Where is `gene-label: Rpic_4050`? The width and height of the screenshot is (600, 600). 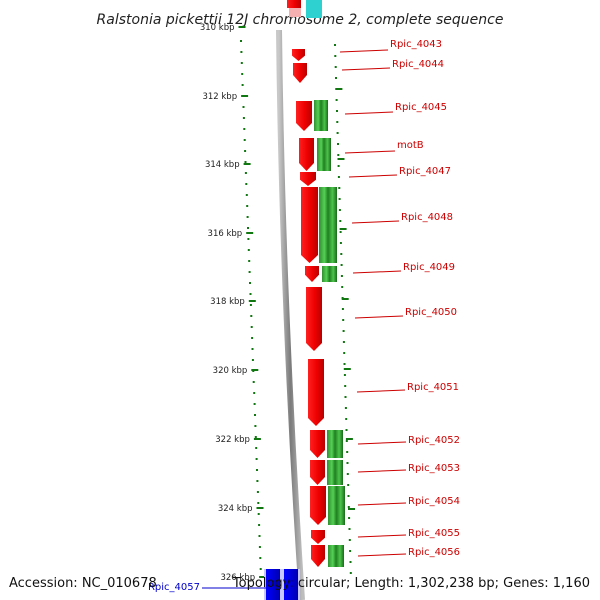 gene-label: Rpic_4050 is located at coordinates (431, 312).